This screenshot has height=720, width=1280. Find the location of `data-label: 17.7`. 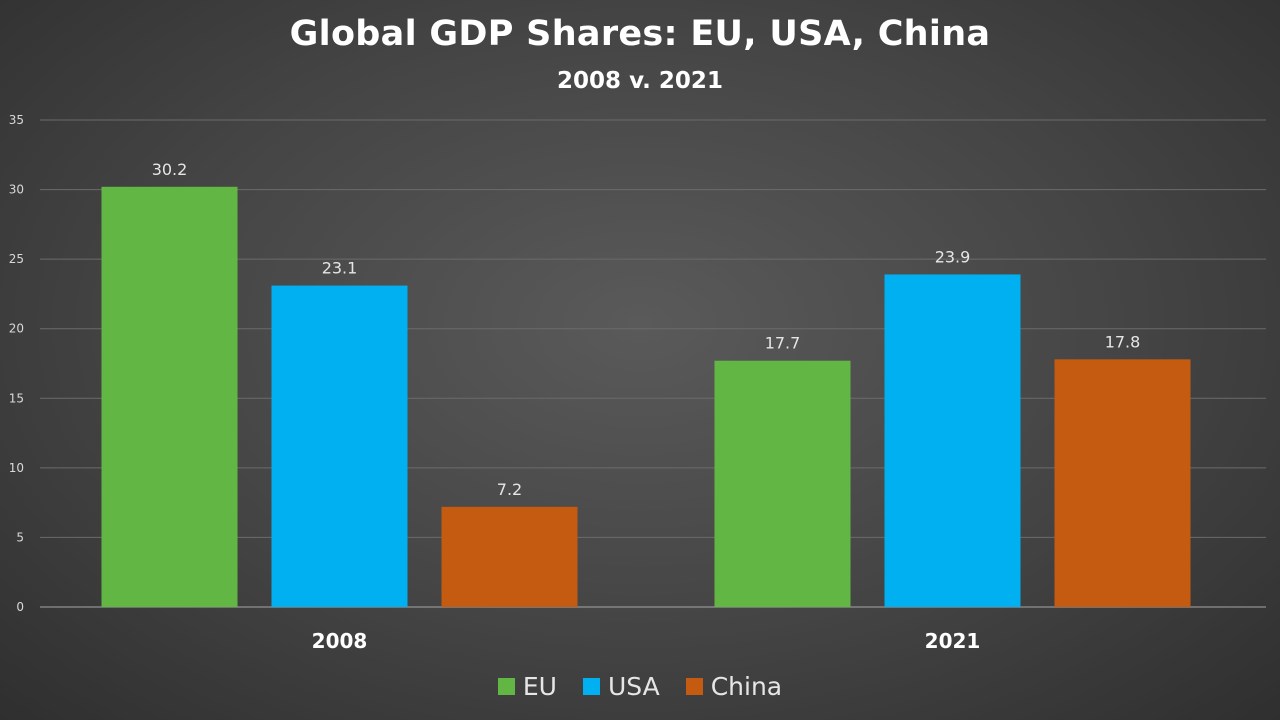

data-label: 17.7 is located at coordinates (783, 343).